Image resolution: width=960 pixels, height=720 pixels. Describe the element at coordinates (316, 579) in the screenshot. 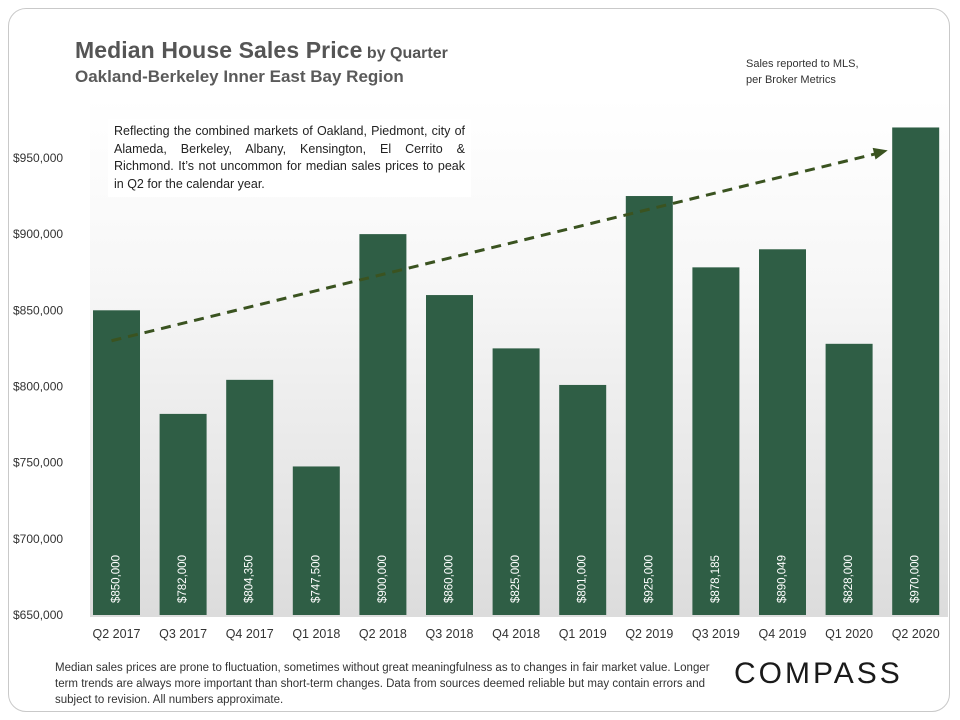

I see `bar-value-label: $747,500` at that location.